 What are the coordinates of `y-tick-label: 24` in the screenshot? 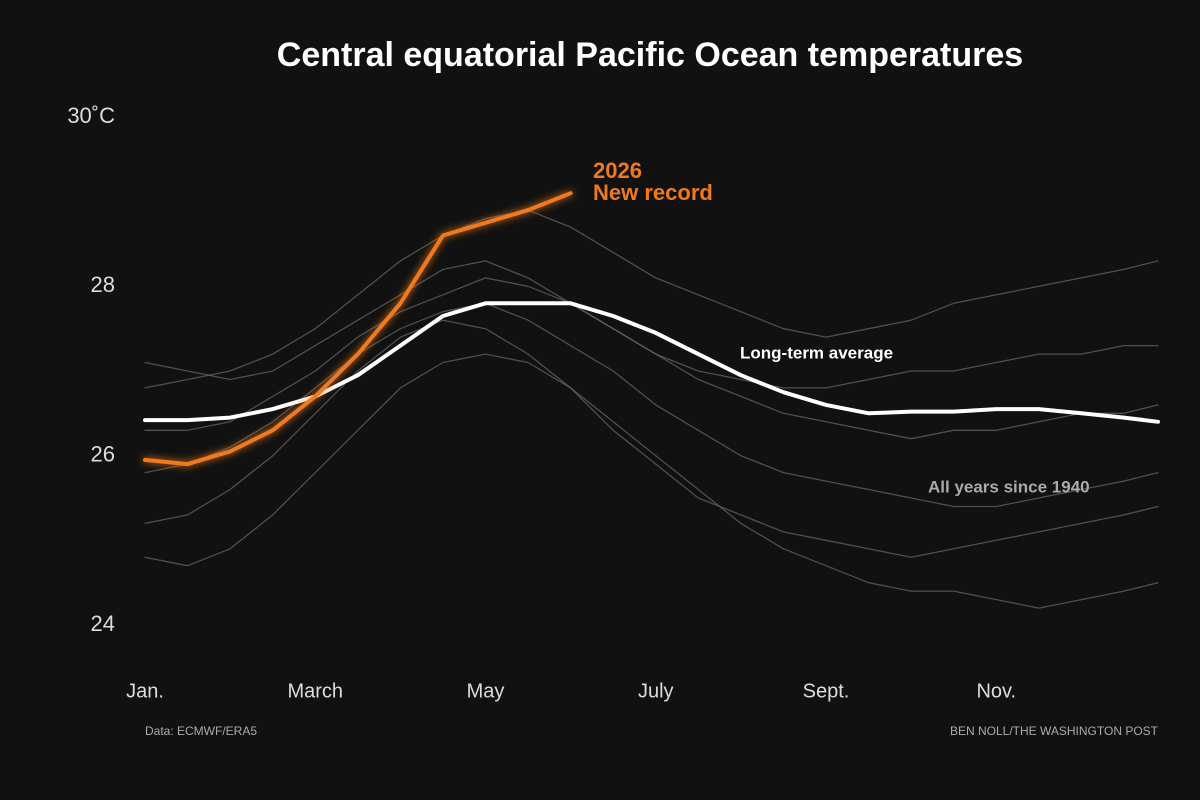 It's located at (103, 623).